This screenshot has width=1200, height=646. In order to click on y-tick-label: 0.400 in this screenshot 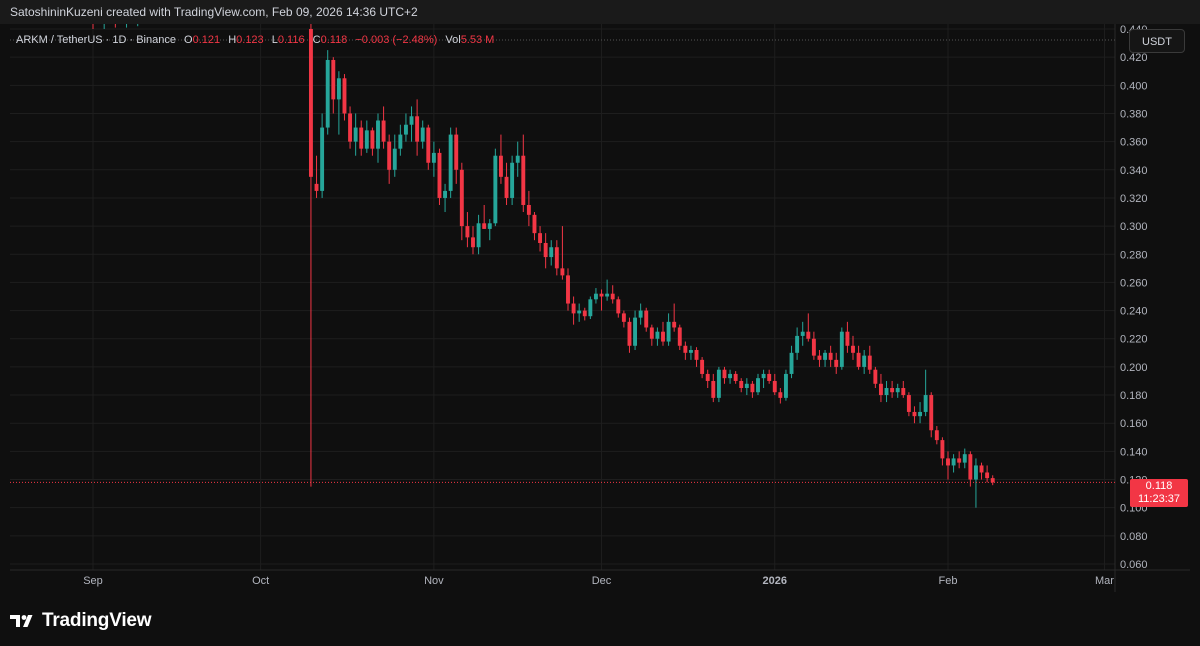, I will do `click(1134, 86)`.